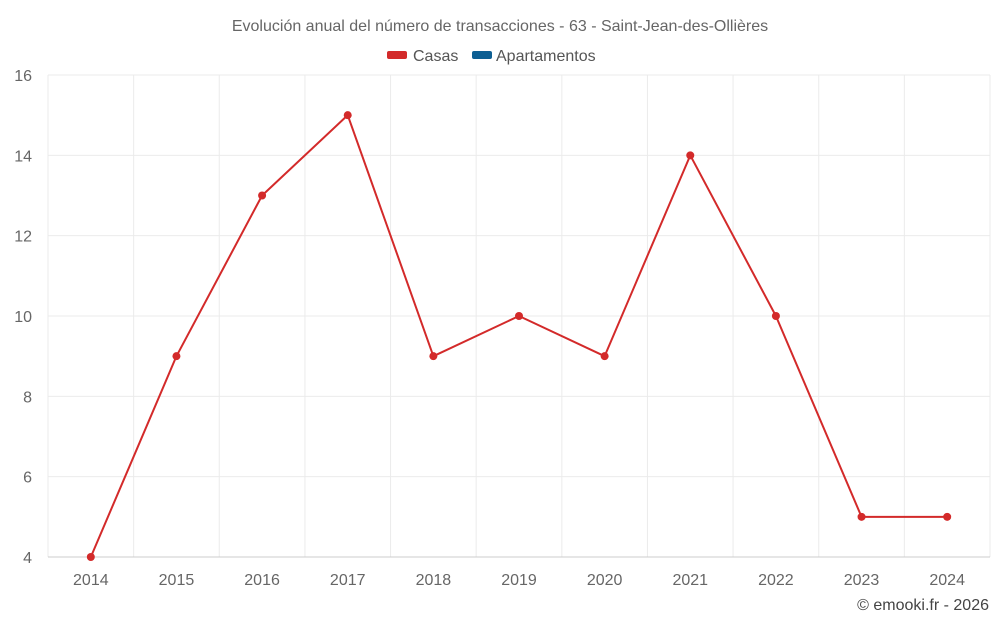 Image resolution: width=1000 pixels, height=625 pixels. Describe the element at coordinates (90, 557) in the screenshot. I see `data-point-casas-2014` at that location.